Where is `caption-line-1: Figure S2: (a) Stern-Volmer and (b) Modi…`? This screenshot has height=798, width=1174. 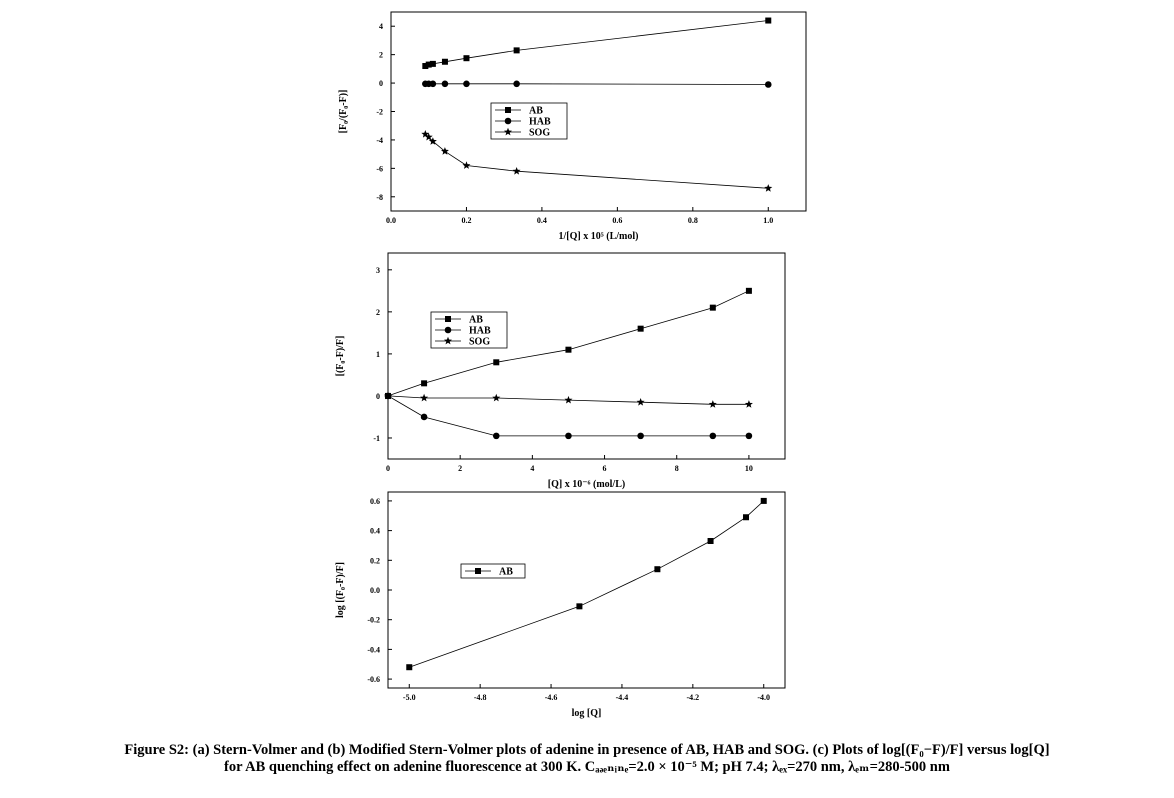 caption-line-1: Figure S2: (a) Stern-Volmer and (b) Modi… is located at coordinates (587, 750).